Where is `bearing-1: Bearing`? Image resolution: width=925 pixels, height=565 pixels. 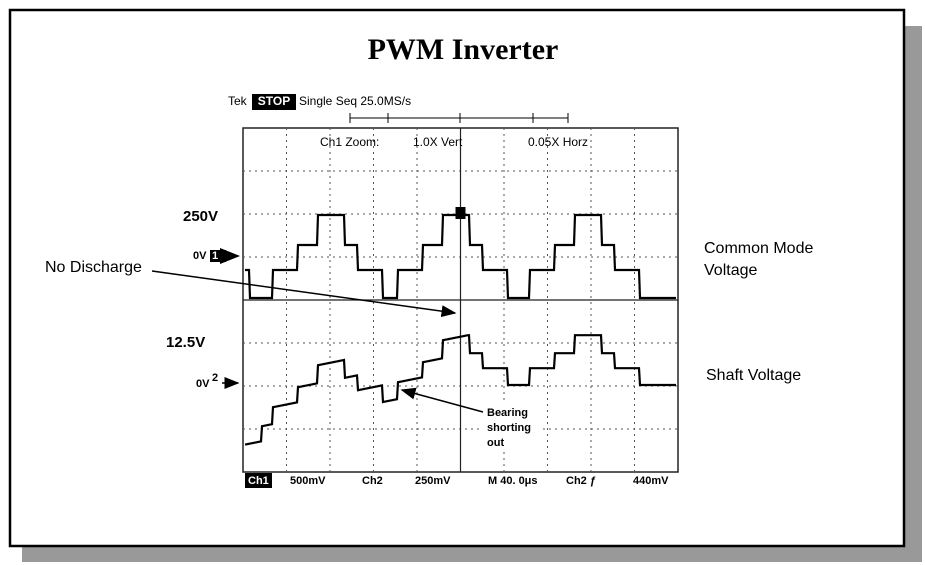 bearing-1: Bearing is located at coordinates (507, 413).